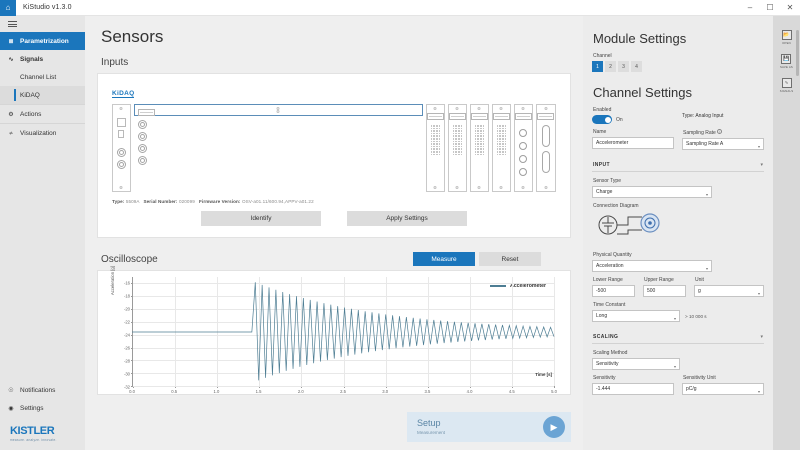 This screenshot has height=450, width=800. What do you see at coordinates (786, 233) in the screenshot?
I see `right-toolbar: 📂 OPEN 💾 SAVE AS ∿ SIGNALS` at bounding box center [786, 233].